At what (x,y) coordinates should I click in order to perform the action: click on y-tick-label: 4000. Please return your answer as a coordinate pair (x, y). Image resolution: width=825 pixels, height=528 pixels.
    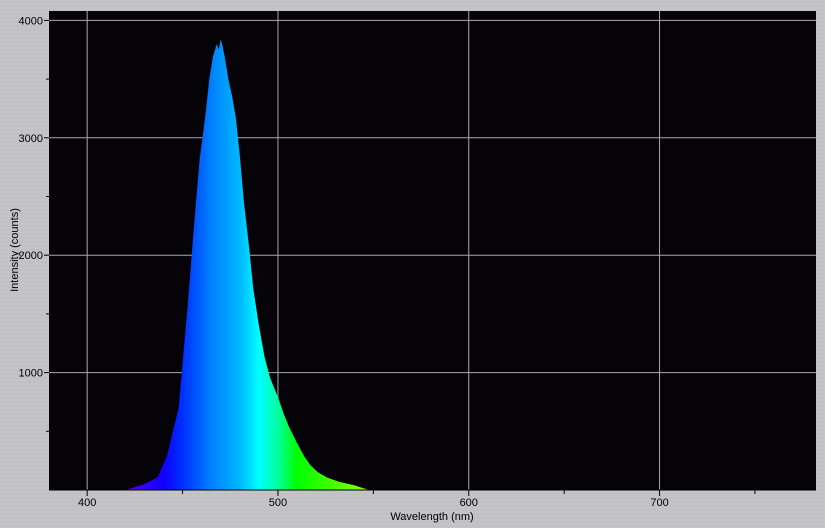
    Looking at the image, I should click on (31, 21).